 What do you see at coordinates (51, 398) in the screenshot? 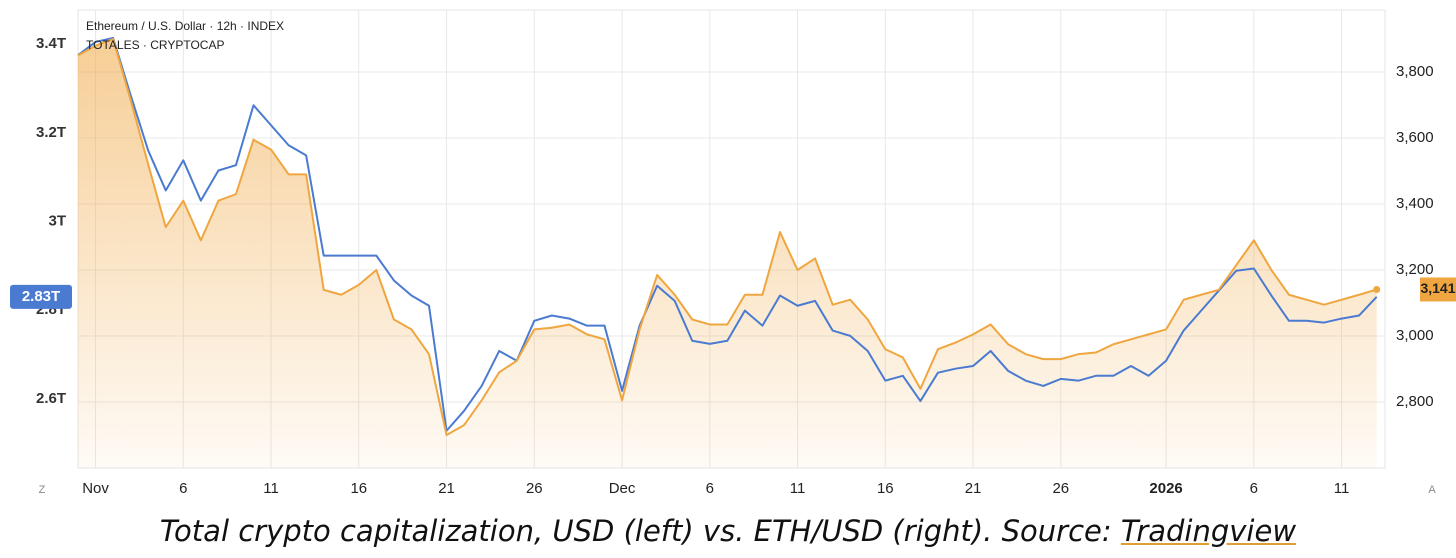
I see `y-tick-label: 2.6T` at bounding box center [51, 398].